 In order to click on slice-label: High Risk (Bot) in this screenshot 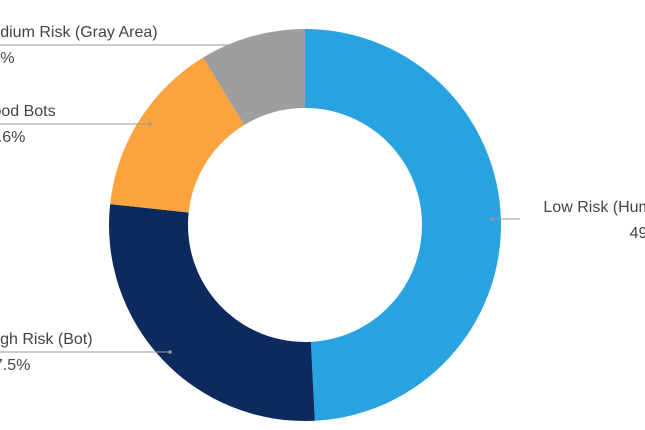, I will do `click(46, 339)`.